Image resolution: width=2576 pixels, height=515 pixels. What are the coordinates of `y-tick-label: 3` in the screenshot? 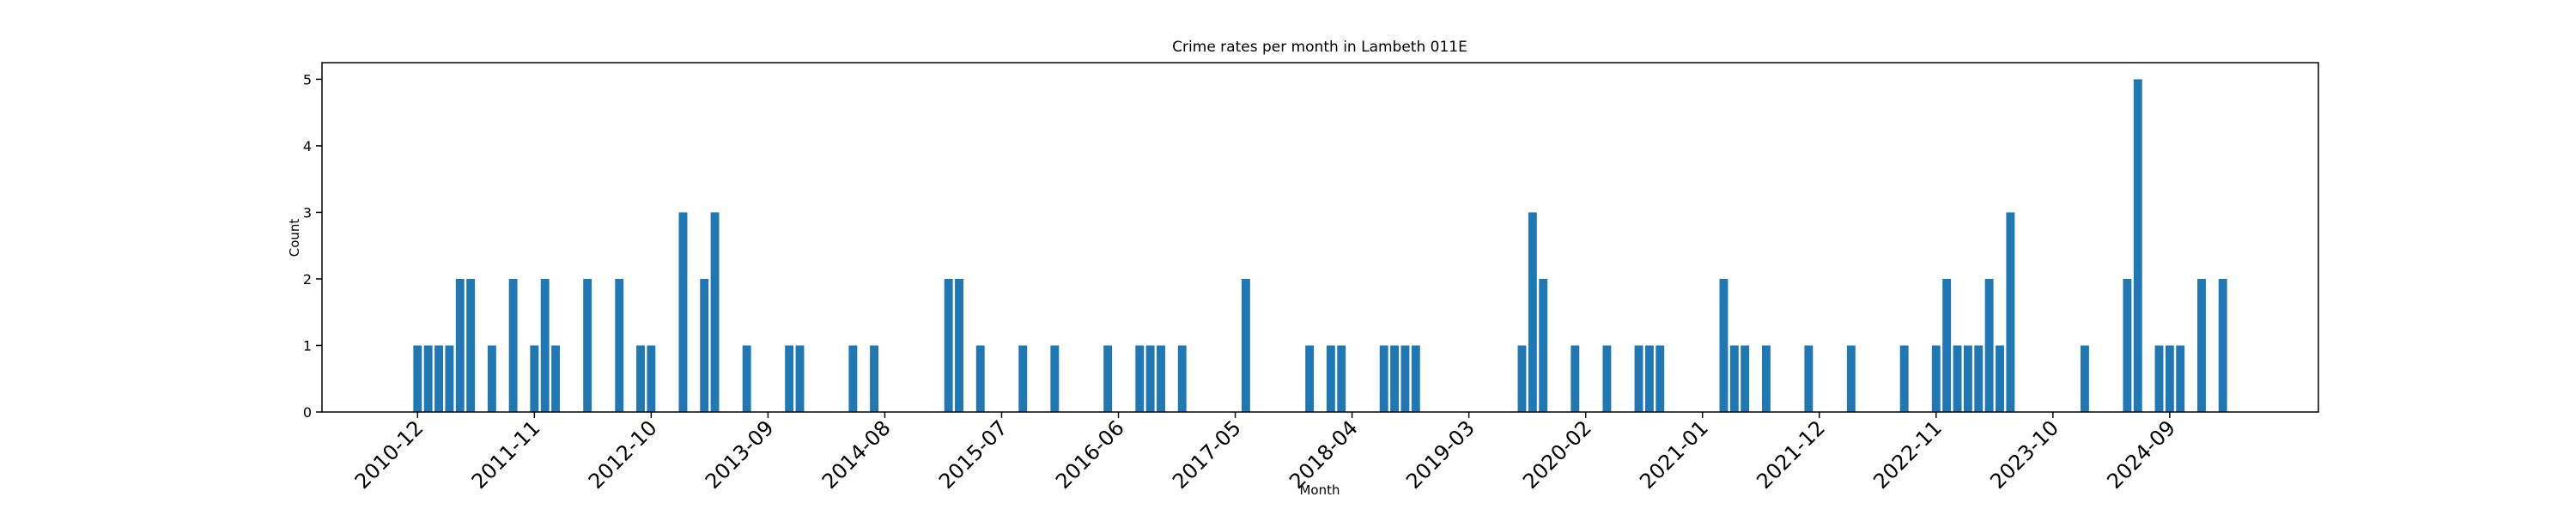 It's located at (307, 212).